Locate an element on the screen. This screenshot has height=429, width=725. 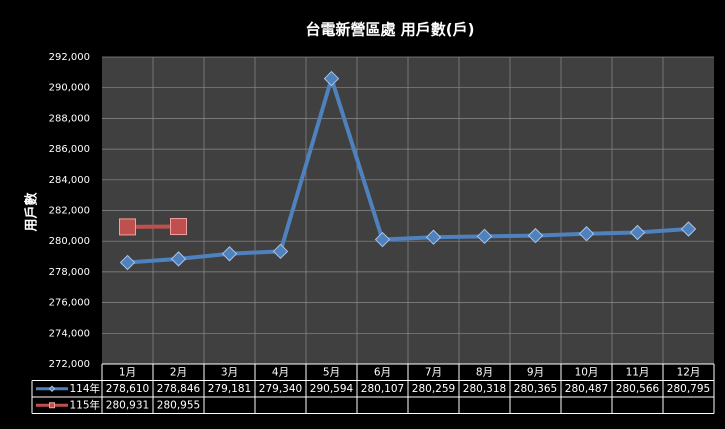
x-tick-label: 10月 is located at coordinates (587, 372).